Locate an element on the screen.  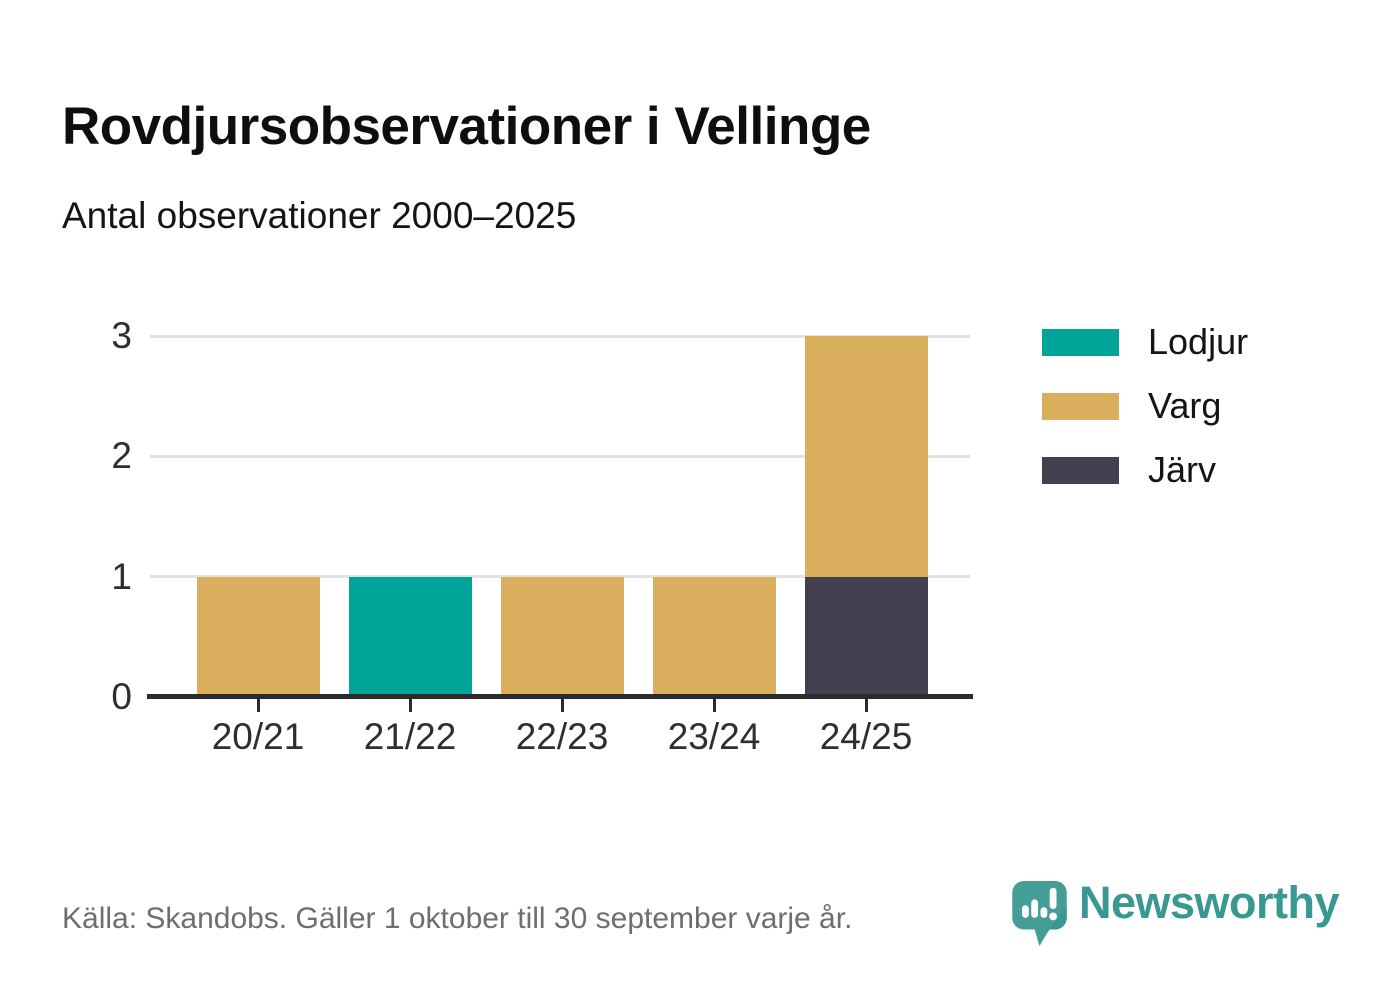
x-tick-label: 21/22 is located at coordinates (410, 736).